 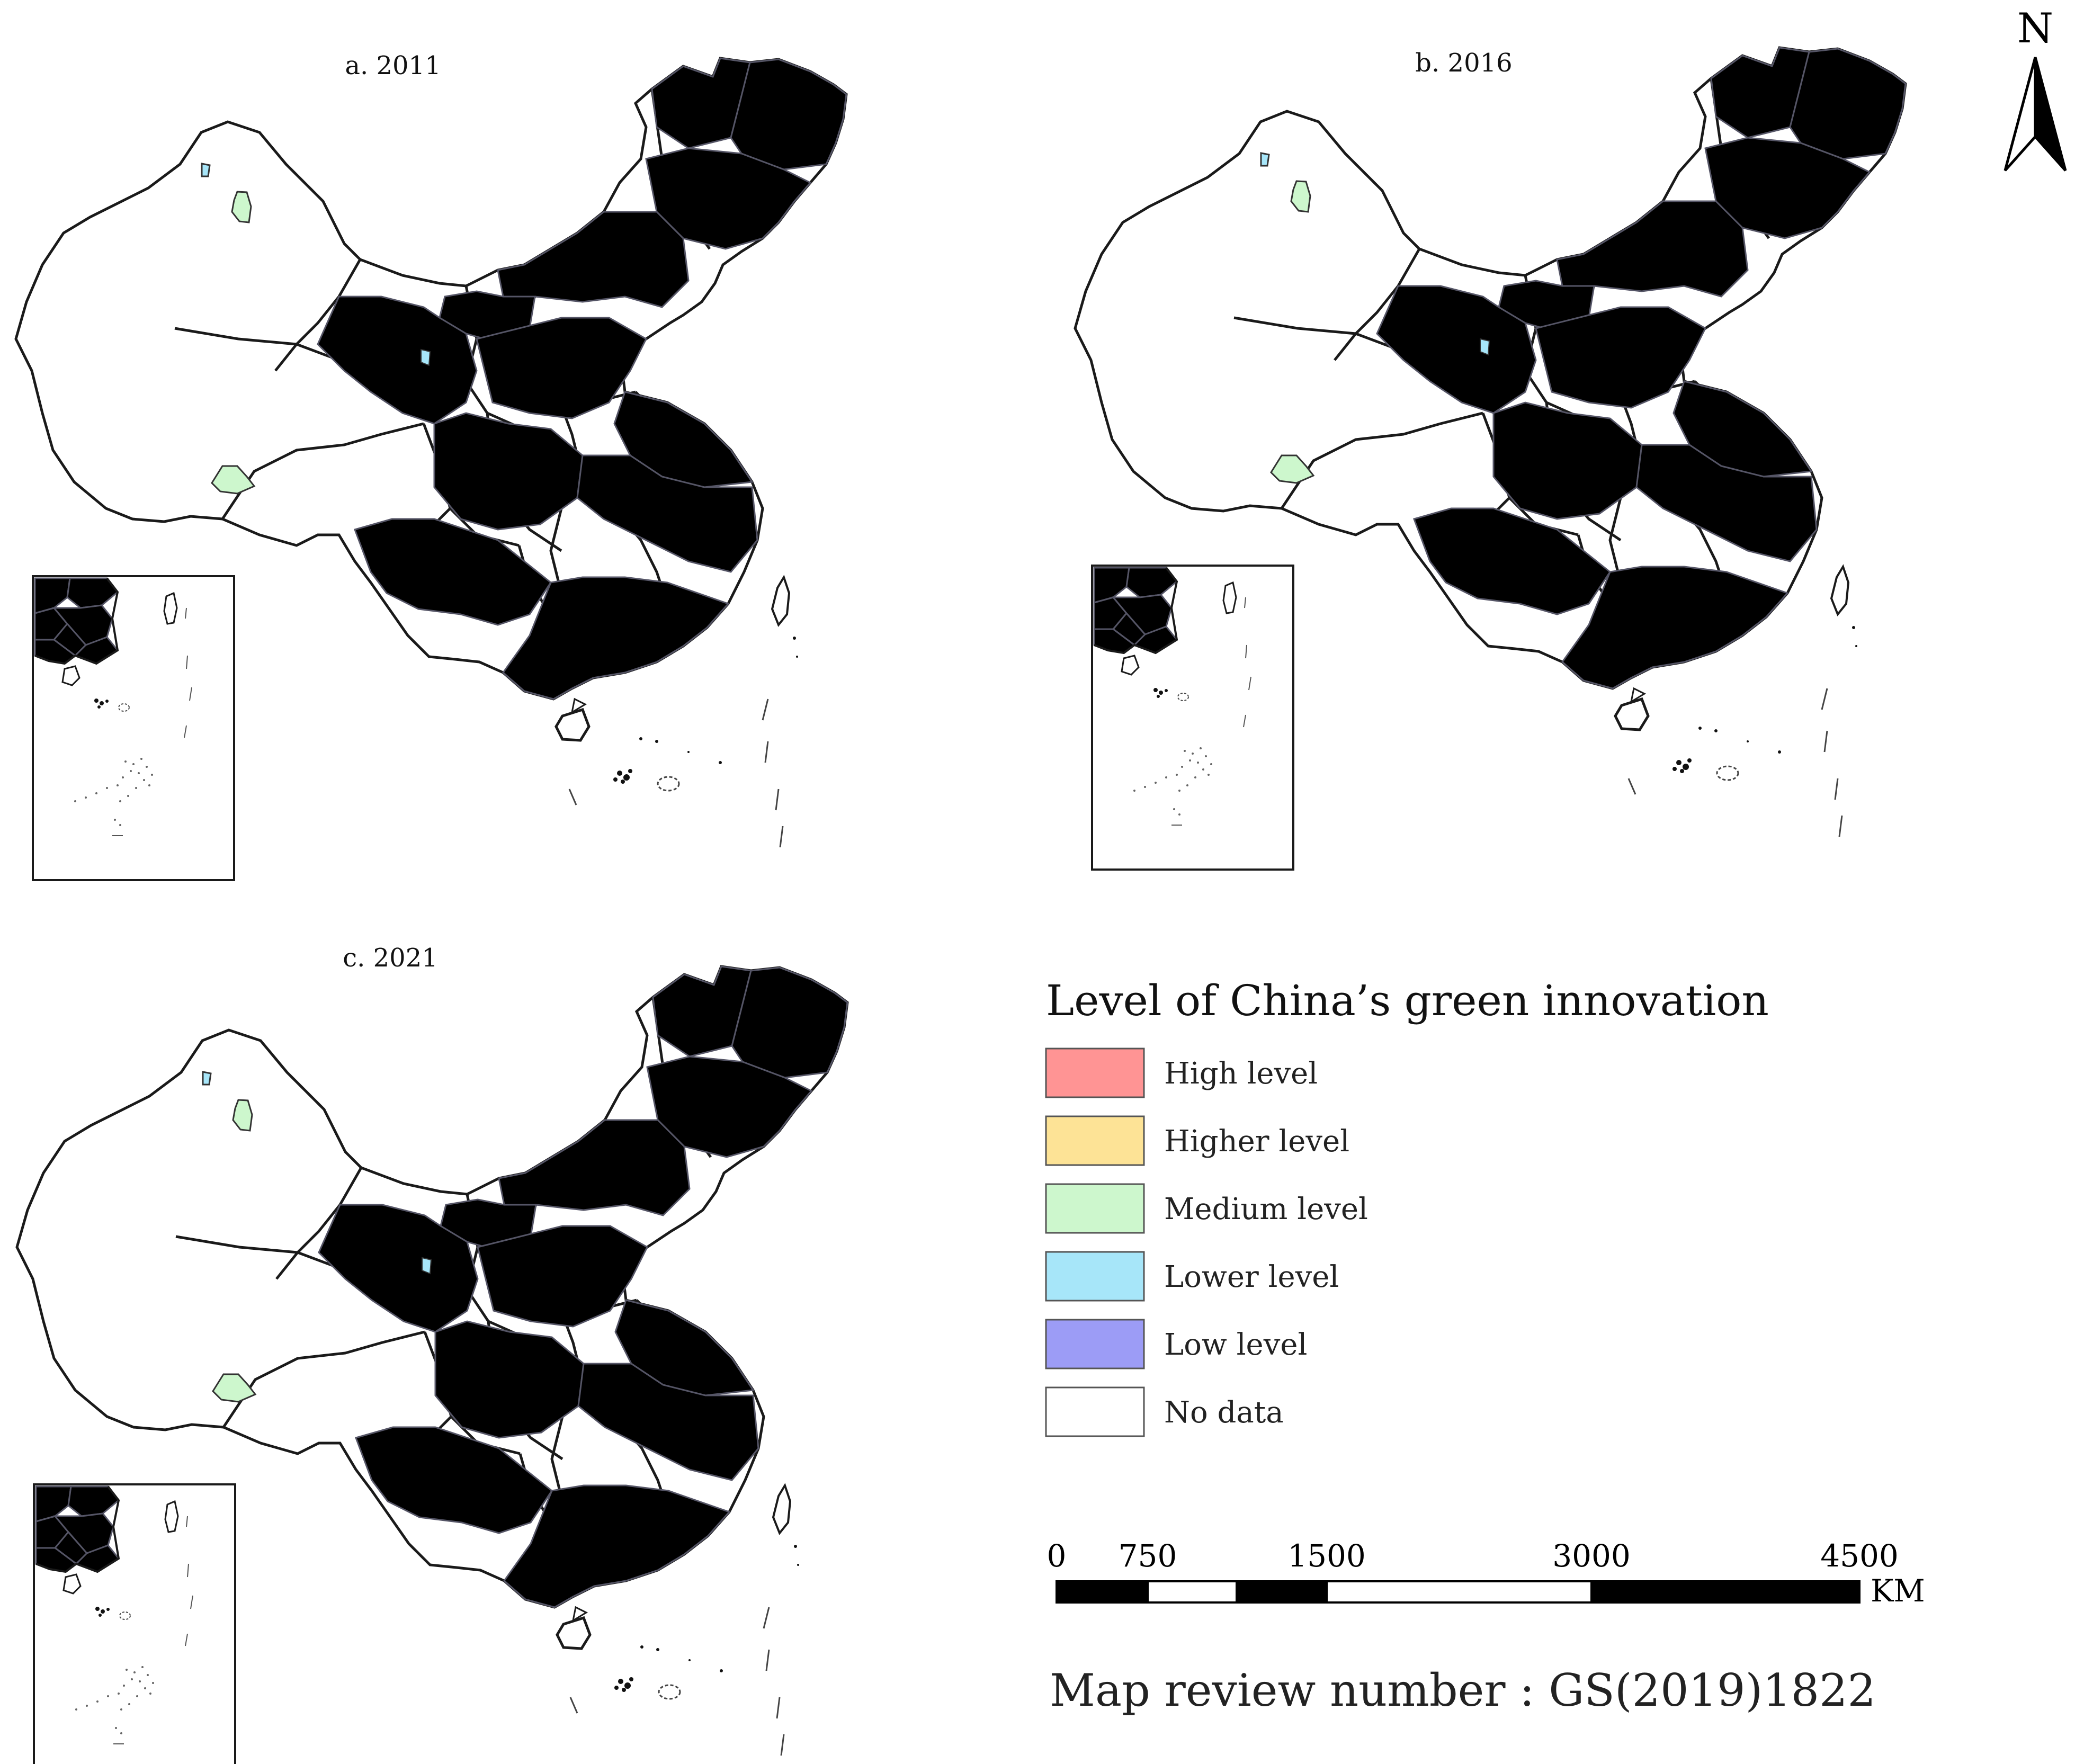 What do you see at coordinates (2035, 114) in the screenshot?
I see `north-arrow-icon` at bounding box center [2035, 114].